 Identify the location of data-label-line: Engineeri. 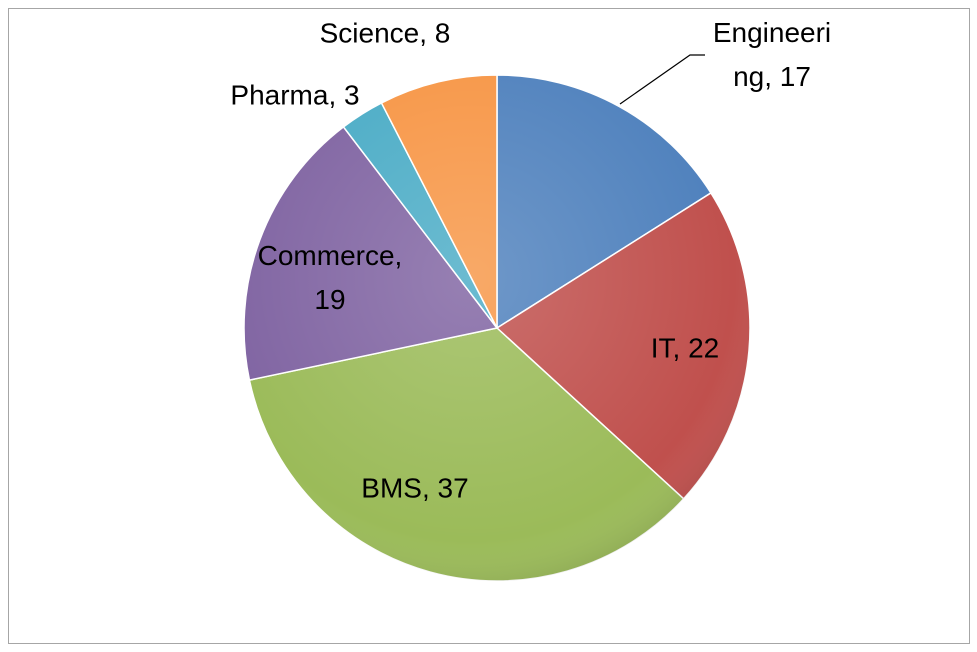
(772, 32).